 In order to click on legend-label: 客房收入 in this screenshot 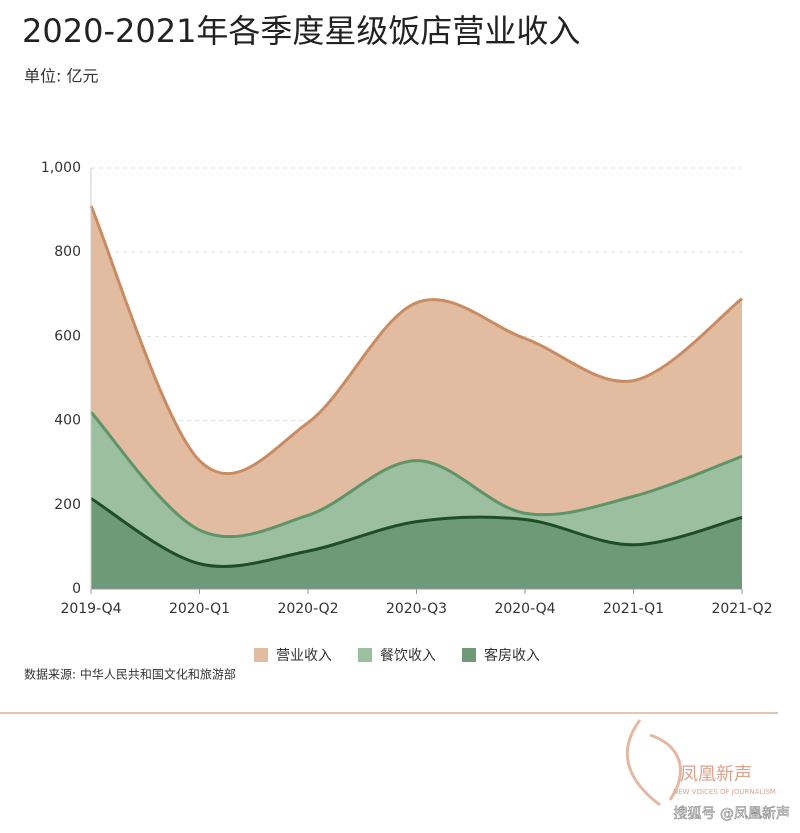, I will do `click(512, 655)`.